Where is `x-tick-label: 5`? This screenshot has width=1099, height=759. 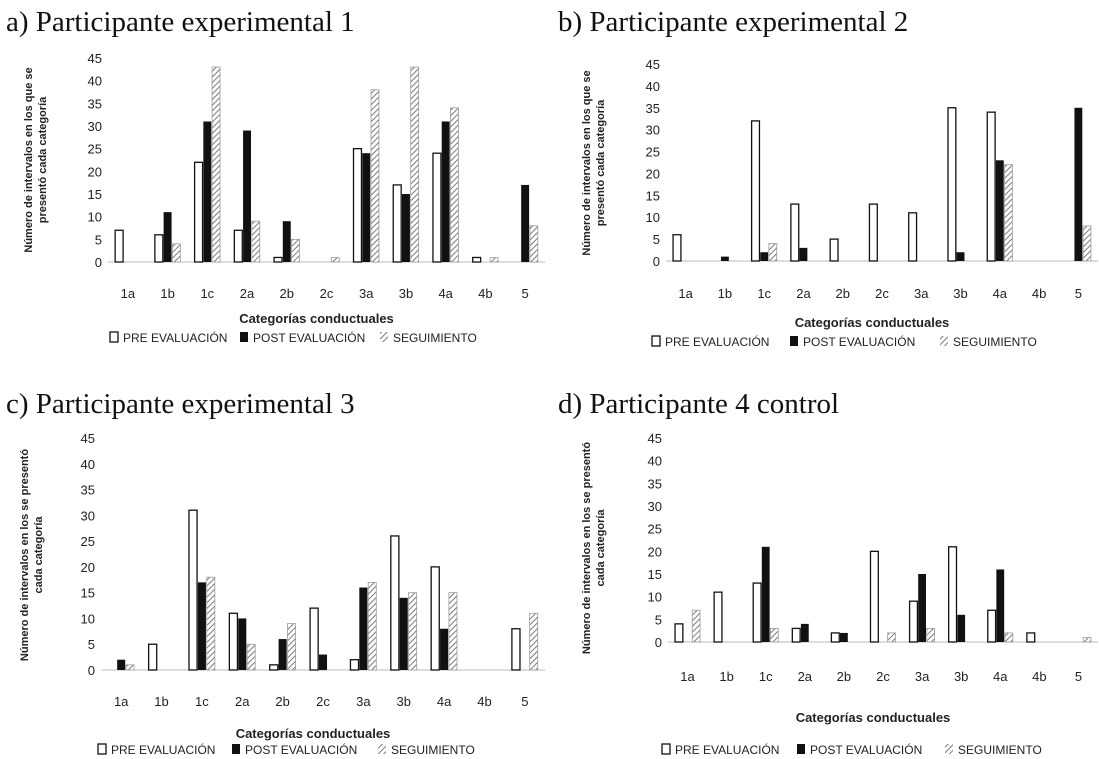
x-tick-label: 5 is located at coordinates (525, 293).